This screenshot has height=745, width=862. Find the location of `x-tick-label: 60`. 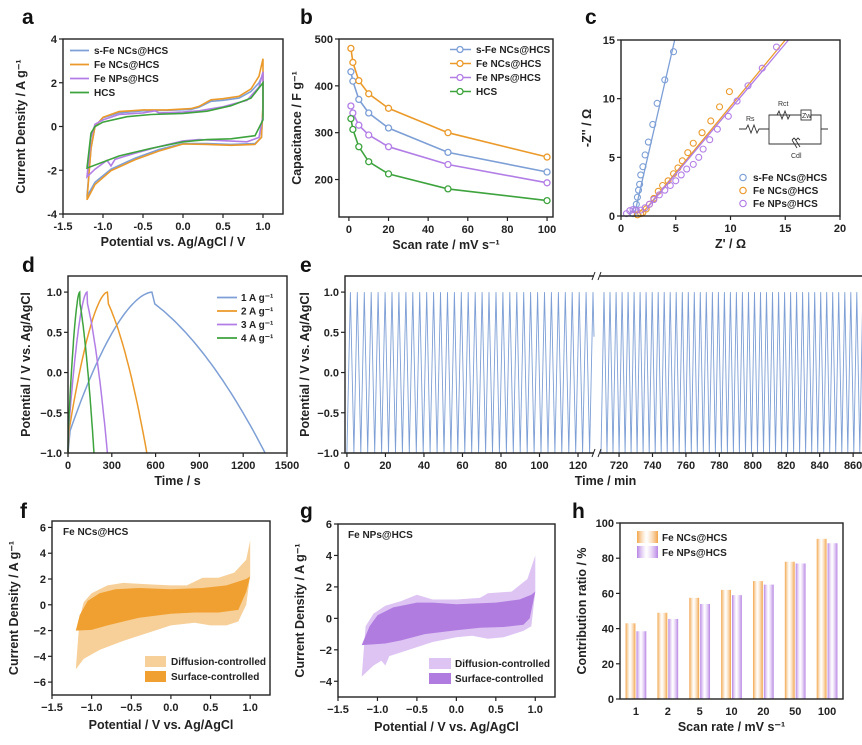

x-tick-label: 60 is located at coordinates (462, 466).